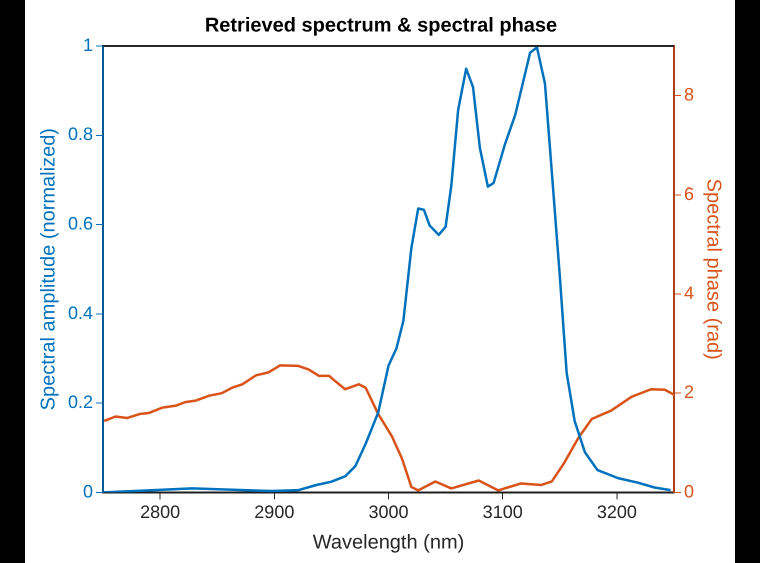 This screenshot has width=760, height=563. What do you see at coordinates (160, 512) in the screenshot?
I see `x-tick-label: 2800` at bounding box center [160, 512].